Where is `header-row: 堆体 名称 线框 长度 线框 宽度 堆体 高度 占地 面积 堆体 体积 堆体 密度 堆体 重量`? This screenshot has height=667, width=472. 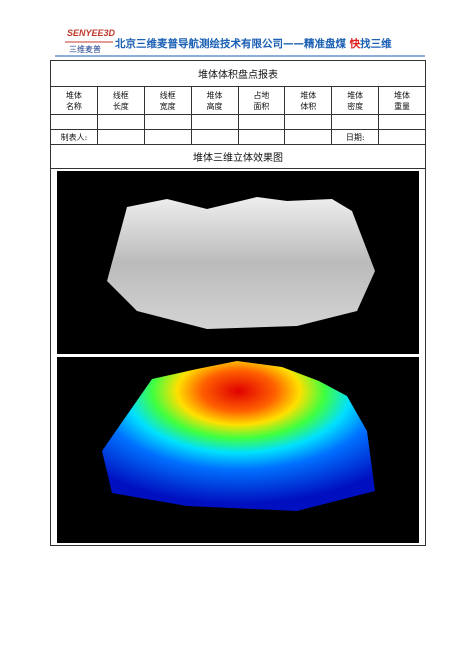
header-row: 堆体 名称 线框 长度 线框 宽度 堆体 高度 占地 面积 堆体 体积 堆体 密度 堆体 重量 is located at coordinates (238, 100).